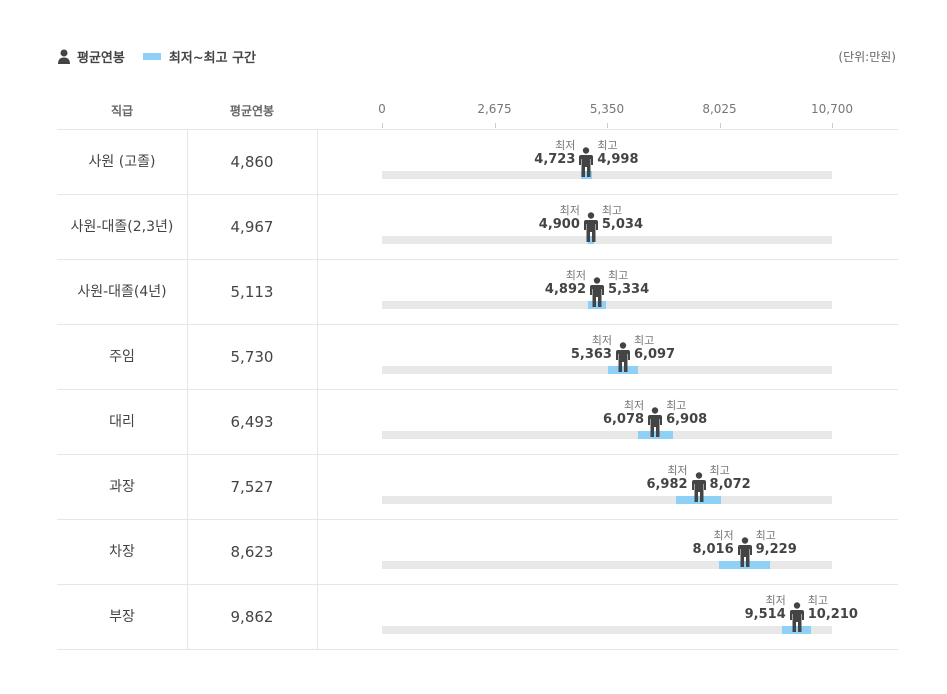  What do you see at coordinates (867, 57) in the screenshot?
I see `unit-label: (단위:만원)` at bounding box center [867, 57].